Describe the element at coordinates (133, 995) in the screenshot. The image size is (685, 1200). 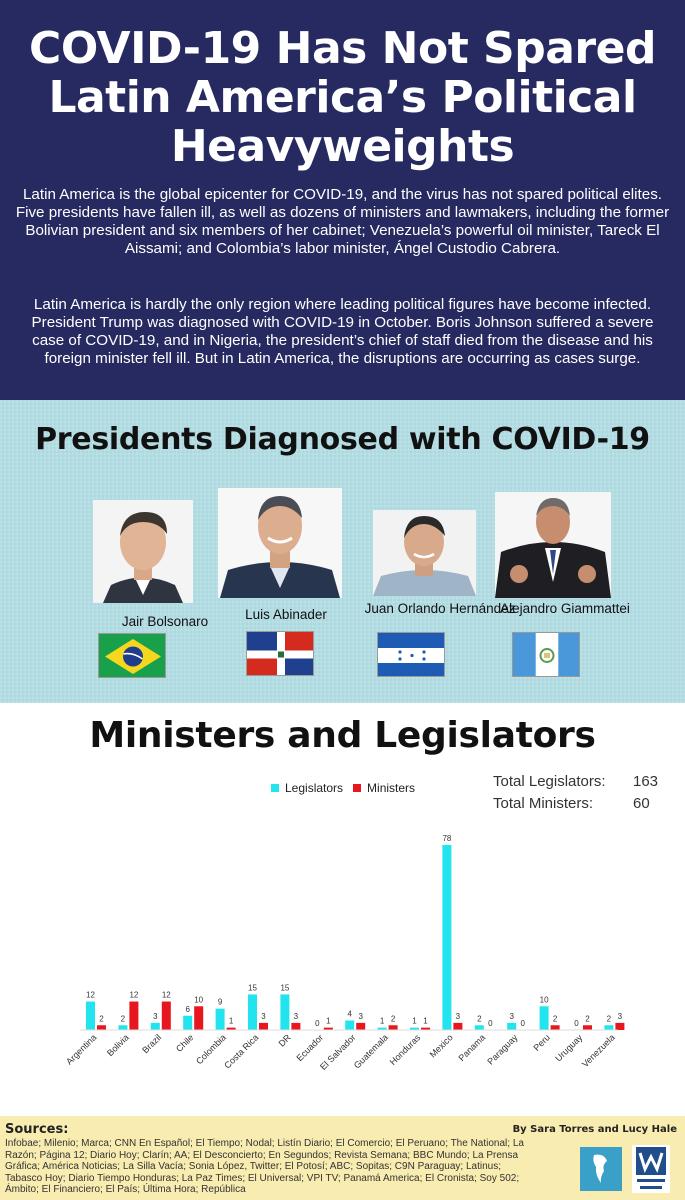
I see `data-label-ministers-bolivia: 12` at that location.